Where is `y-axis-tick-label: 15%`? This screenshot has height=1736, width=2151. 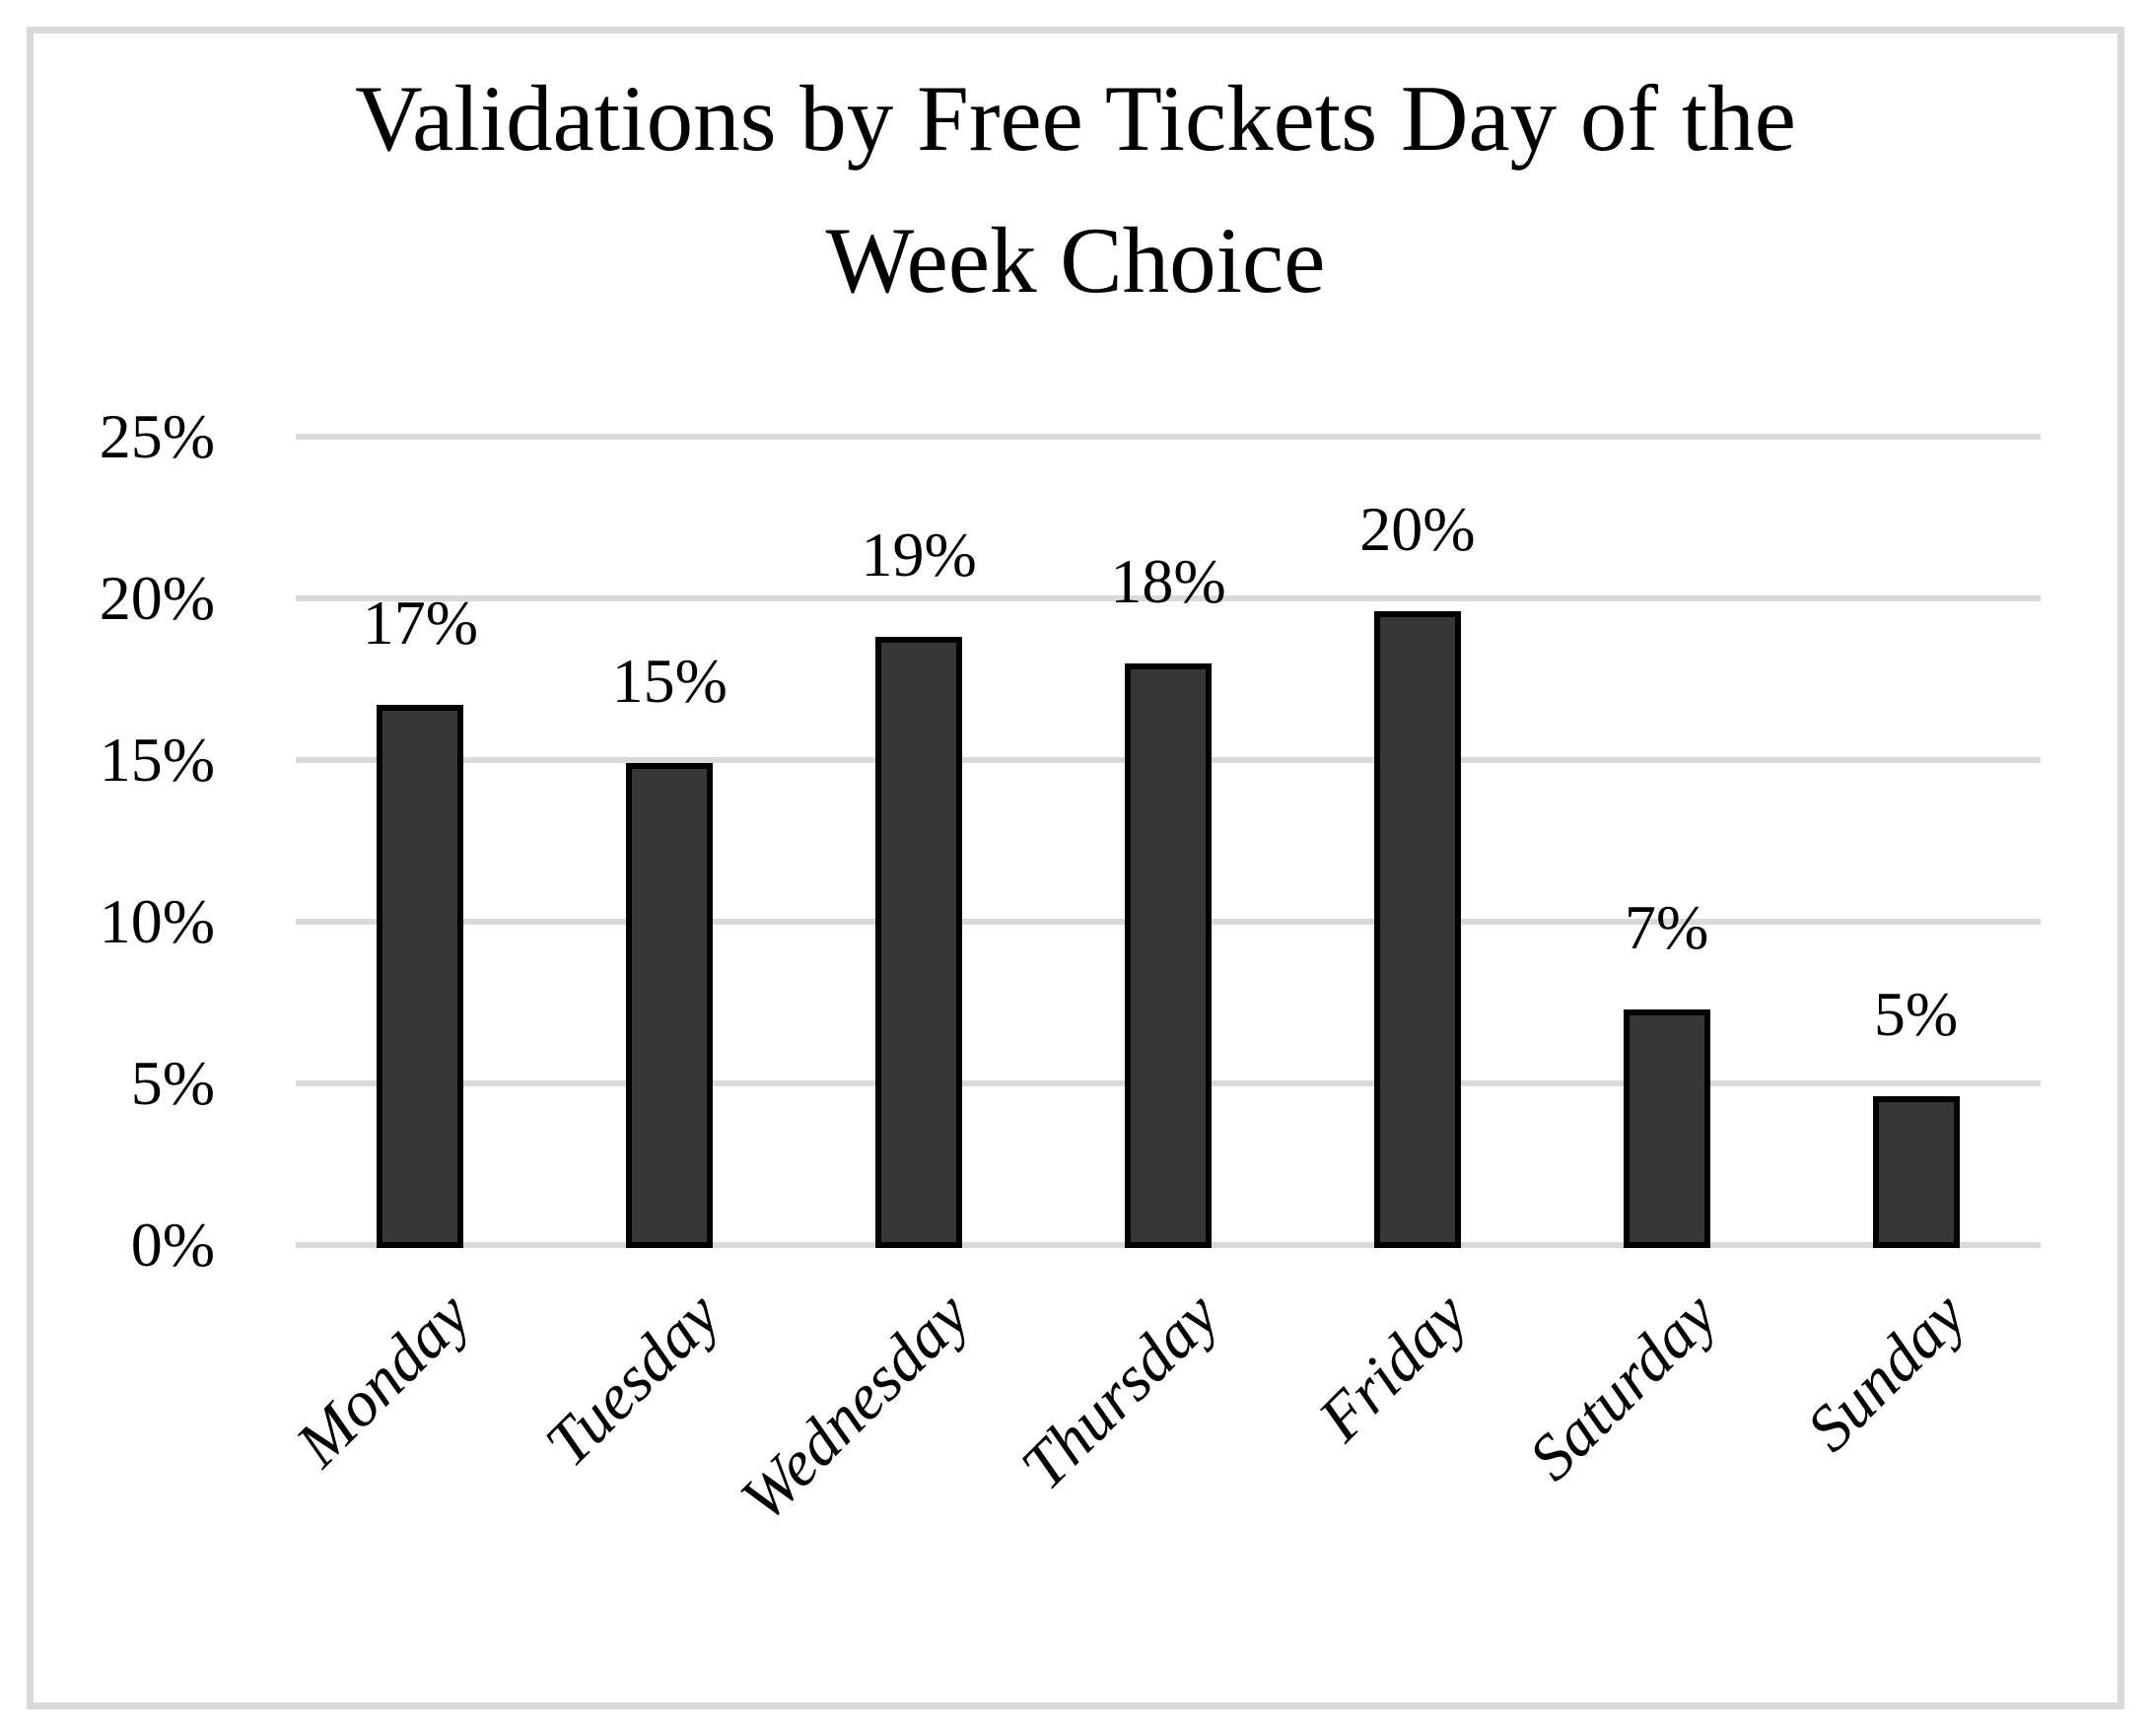
y-axis-tick-label: 15% is located at coordinates (157, 760).